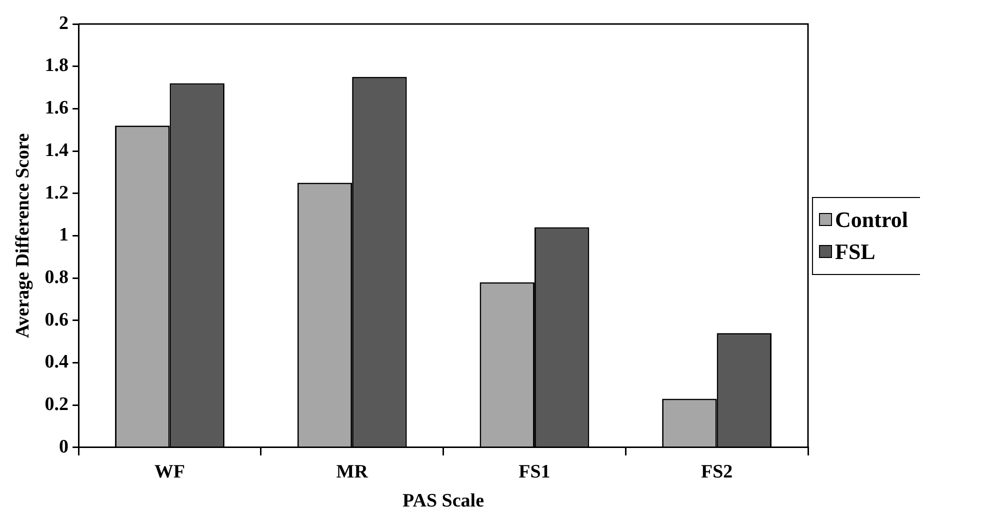 The width and height of the screenshot is (981, 515). Describe the element at coordinates (23, 235) in the screenshot. I see `y-axis-title: Average Difference Score` at that location.